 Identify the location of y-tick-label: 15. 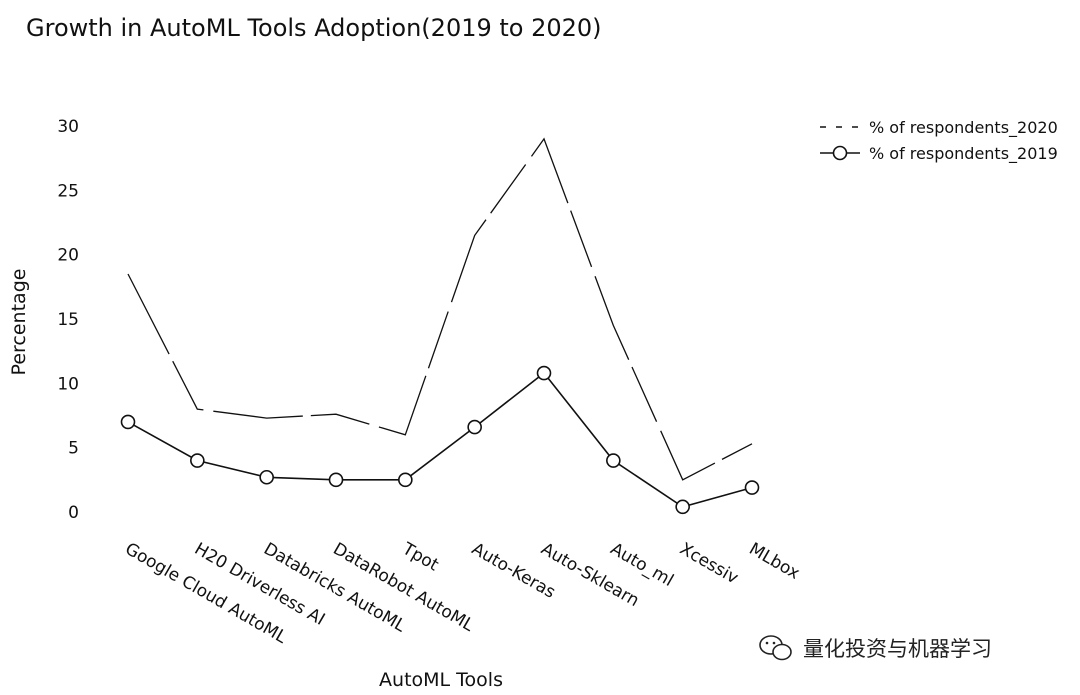
(68, 320).